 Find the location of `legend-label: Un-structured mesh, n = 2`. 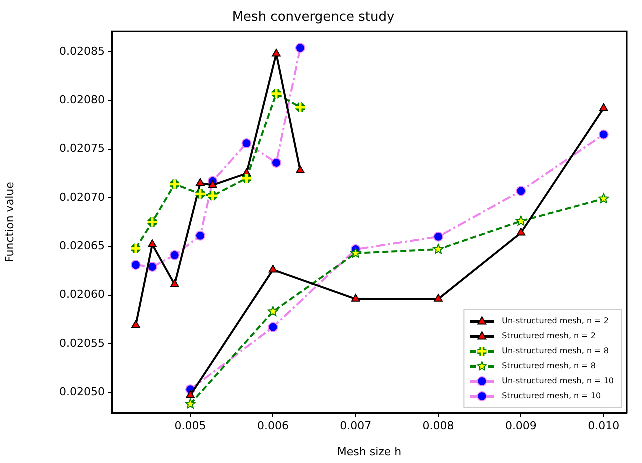

legend-label: Un-structured mesh, n = 2 is located at coordinates (555, 321).